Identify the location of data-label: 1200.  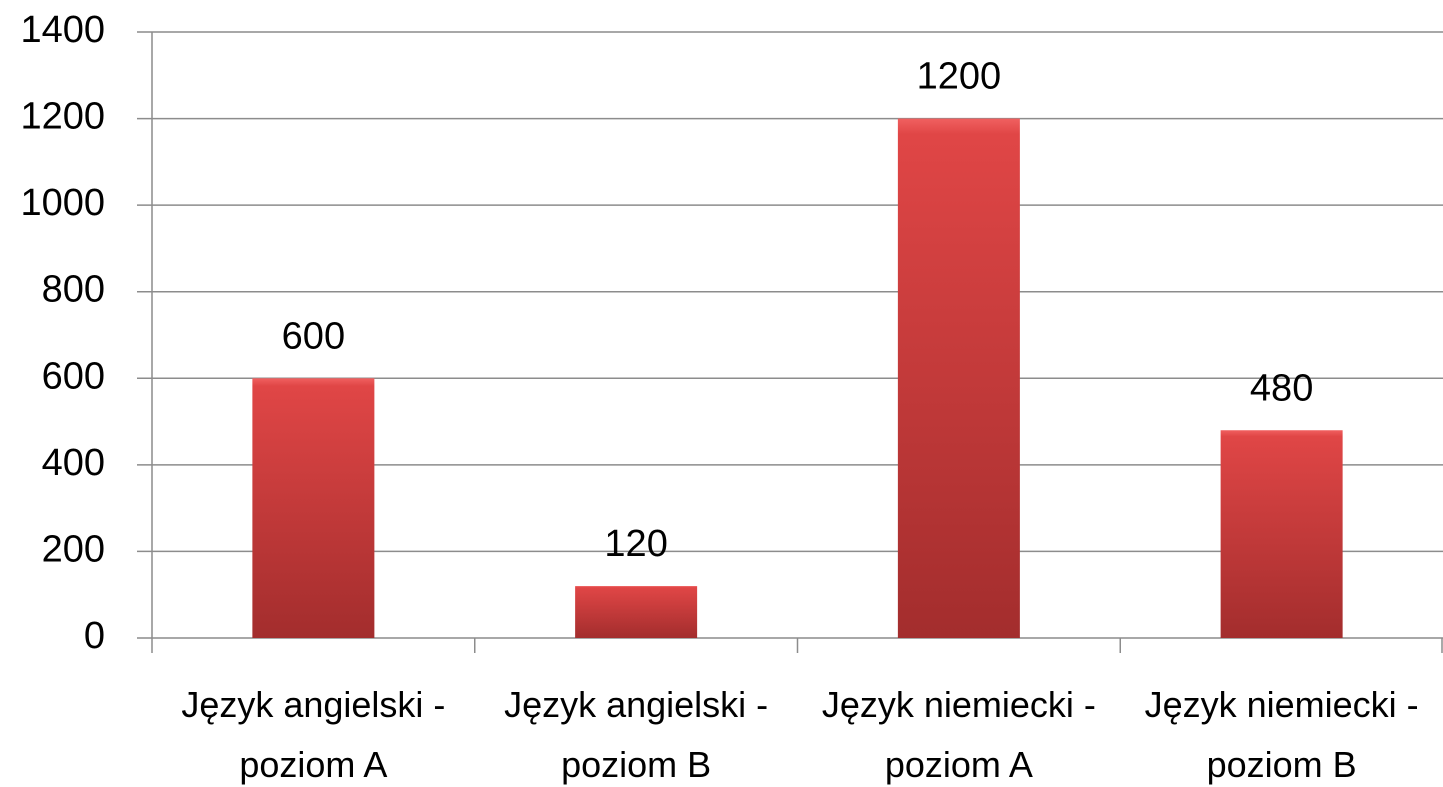
(959, 77).